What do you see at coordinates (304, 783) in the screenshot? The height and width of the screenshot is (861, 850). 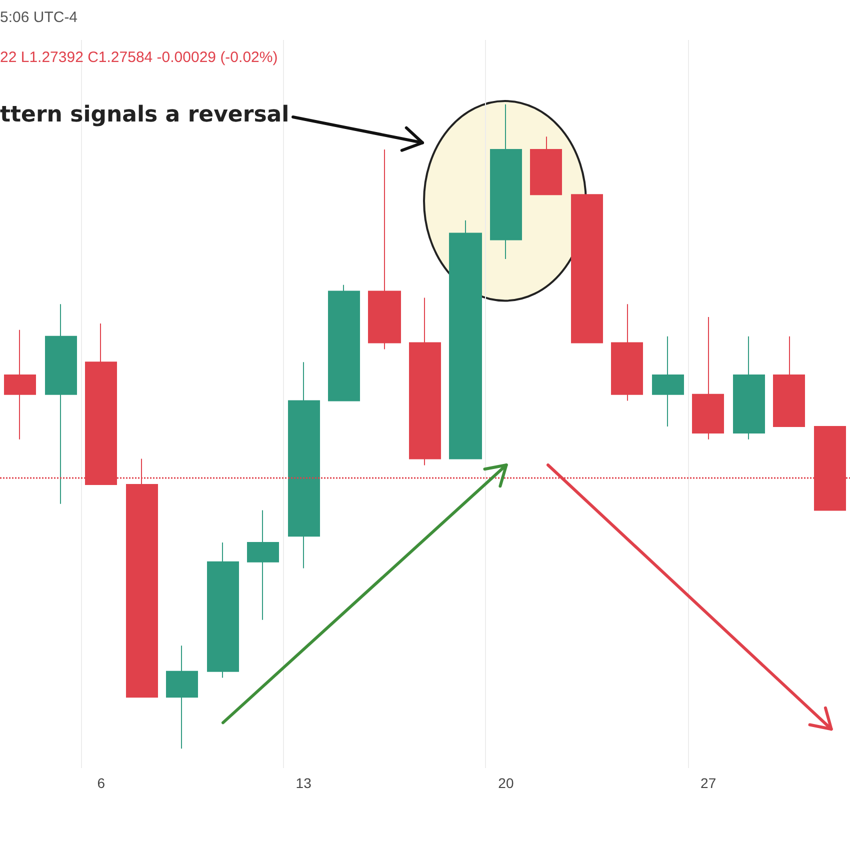 I see `x-tick-label: 13` at bounding box center [304, 783].